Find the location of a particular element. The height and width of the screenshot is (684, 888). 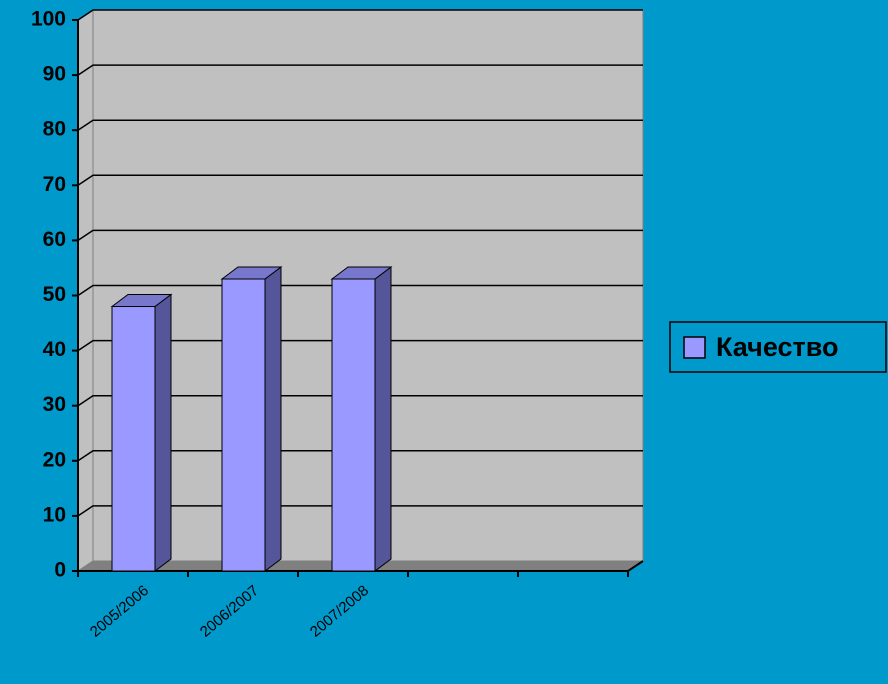

legend-box is located at coordinates (778, 347).